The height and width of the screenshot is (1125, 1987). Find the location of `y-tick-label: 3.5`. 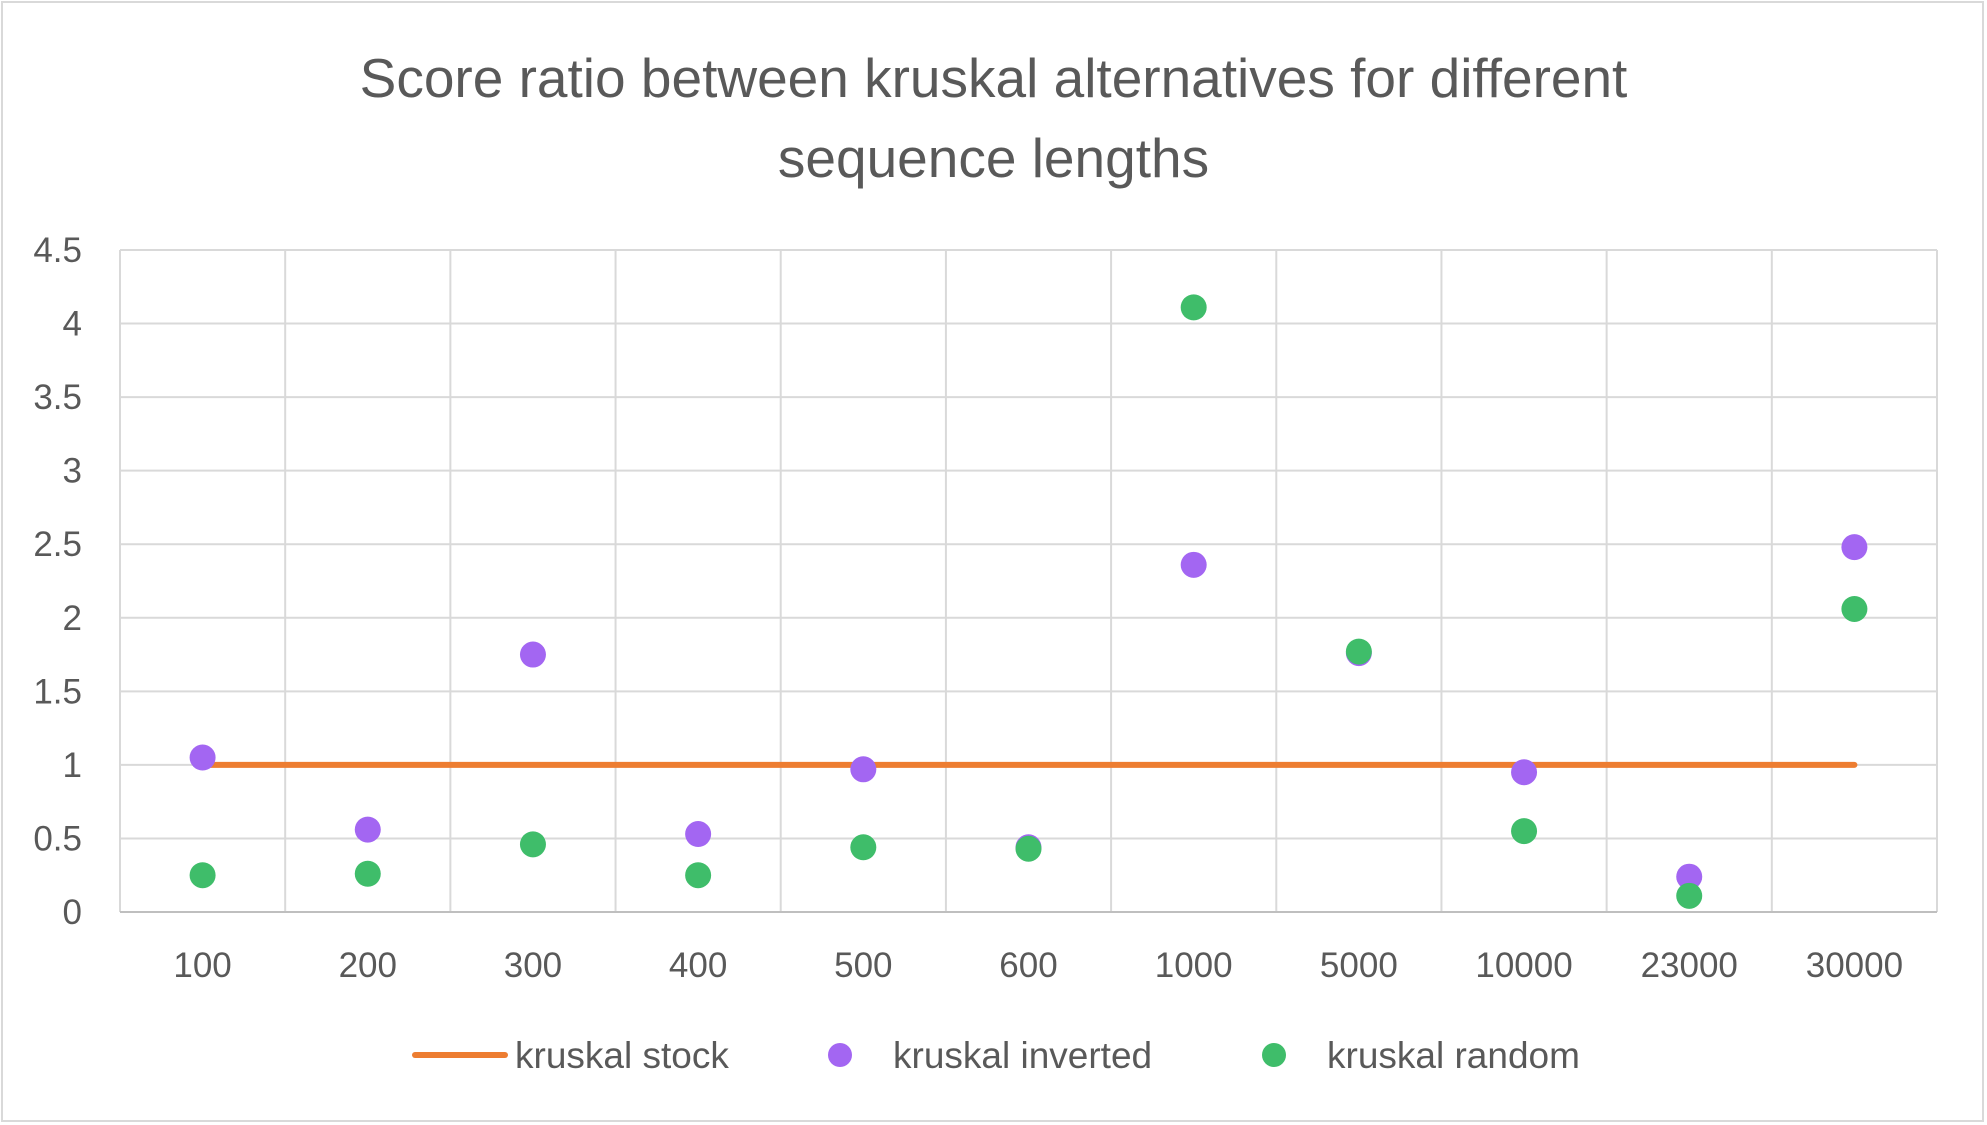

y-tick-label: 3.5 is located at coordinates (57, 397).